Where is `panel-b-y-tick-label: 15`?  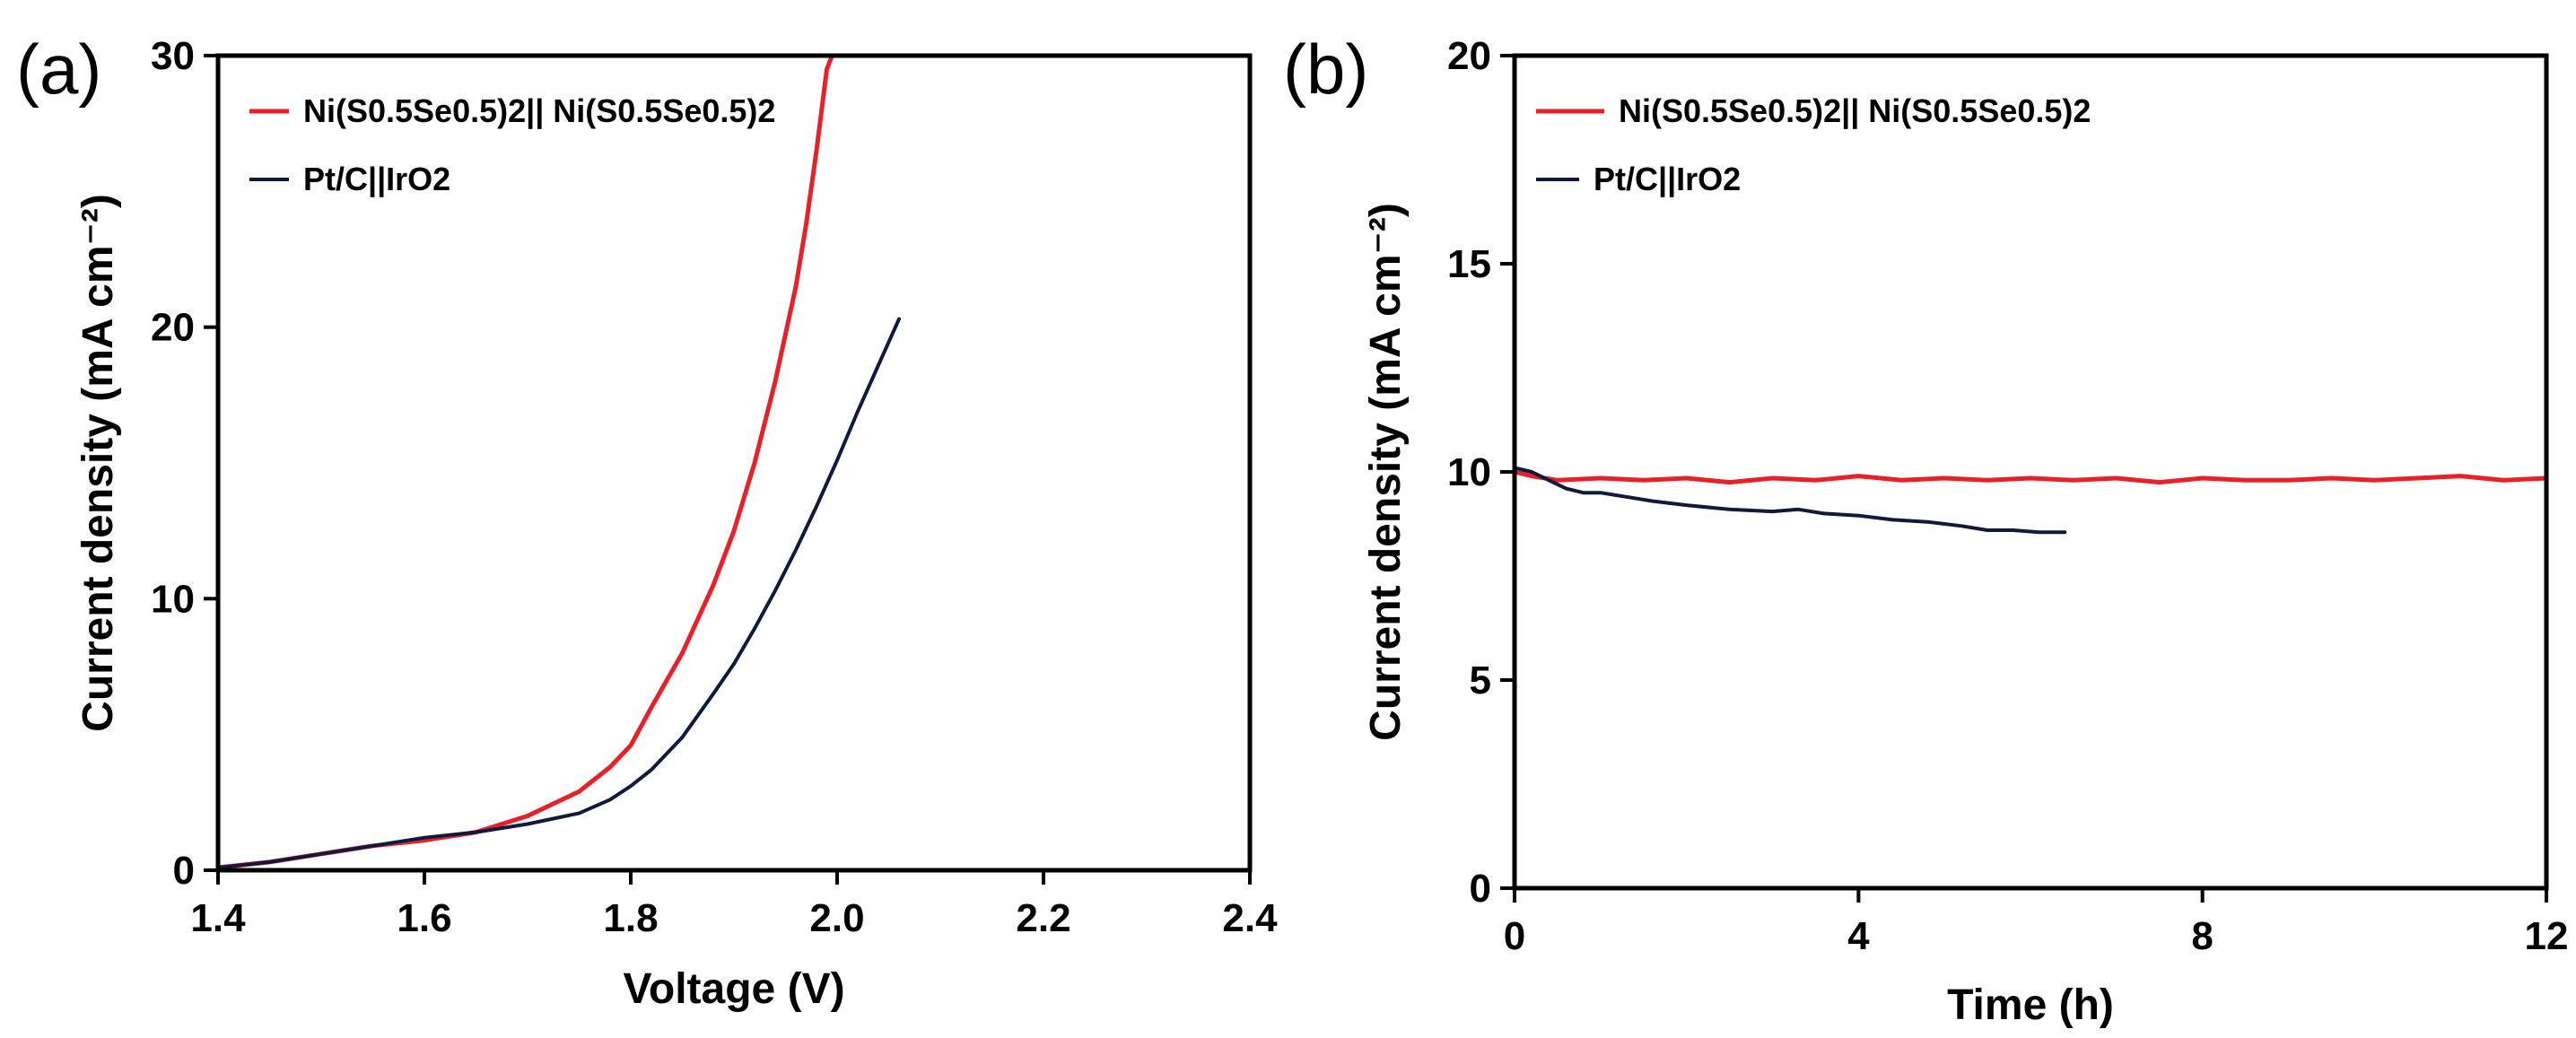
panel-b-y-tick-label: 15 is located at coordinates (1469, 264).